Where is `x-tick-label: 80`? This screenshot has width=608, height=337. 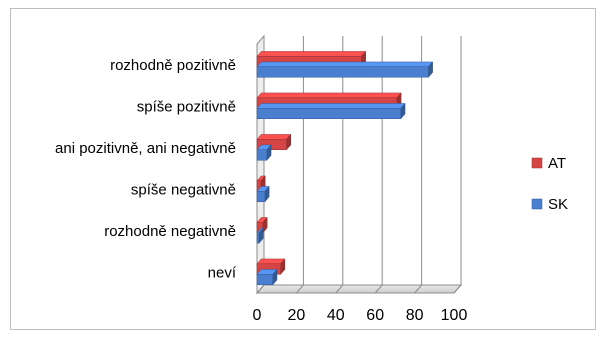
x-tick-label: 80 is located at coordinates (415, 315).